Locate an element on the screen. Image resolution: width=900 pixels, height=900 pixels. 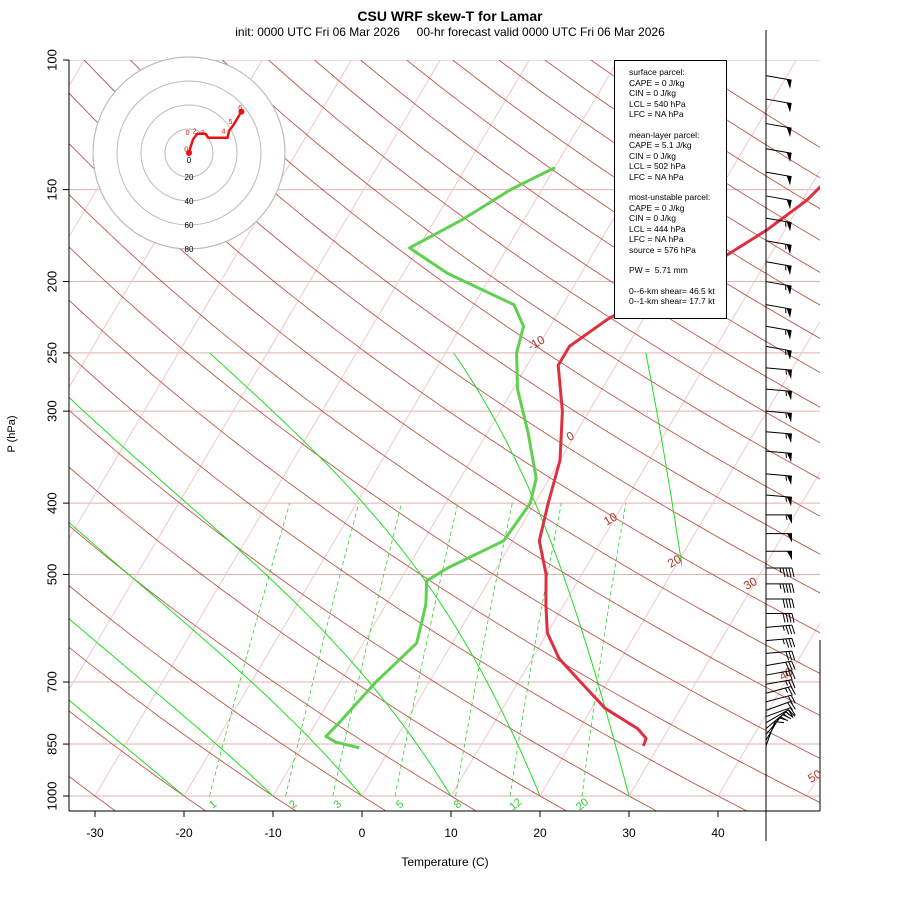
isotherm-line is located at coordinates (724, 634).